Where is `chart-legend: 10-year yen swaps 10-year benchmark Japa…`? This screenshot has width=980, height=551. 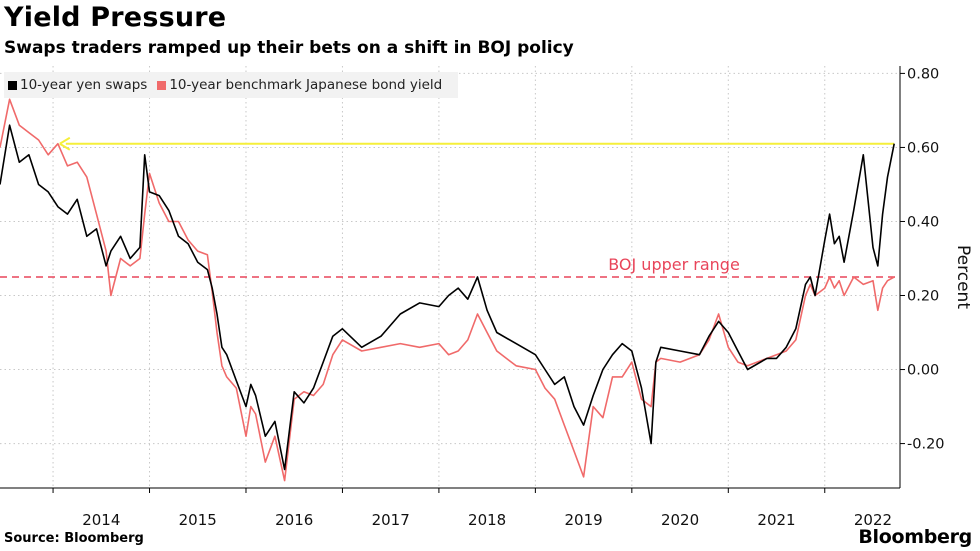
chart-legend: 10-year yen swaps 10-year benchmark Japa… is located at coordinates (231, 85).